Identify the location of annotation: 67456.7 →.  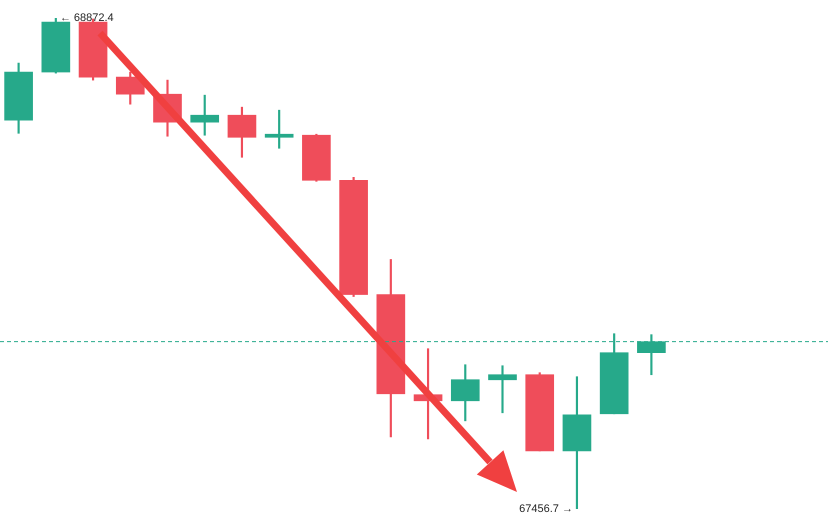
(546, 509).